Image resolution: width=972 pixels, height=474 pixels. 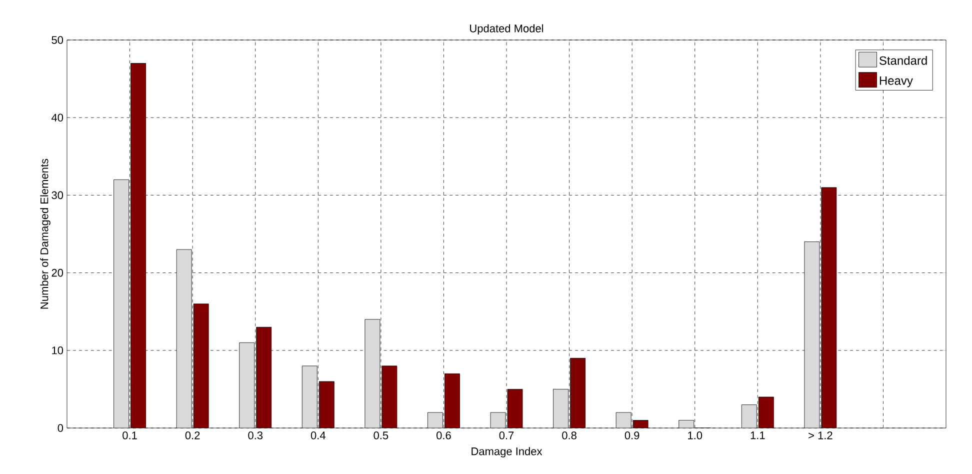 What do you see at coordinates (820, 436) in the screenshot?
I see `x-tick-label: > 1.2` at bounding box center [820, 436].